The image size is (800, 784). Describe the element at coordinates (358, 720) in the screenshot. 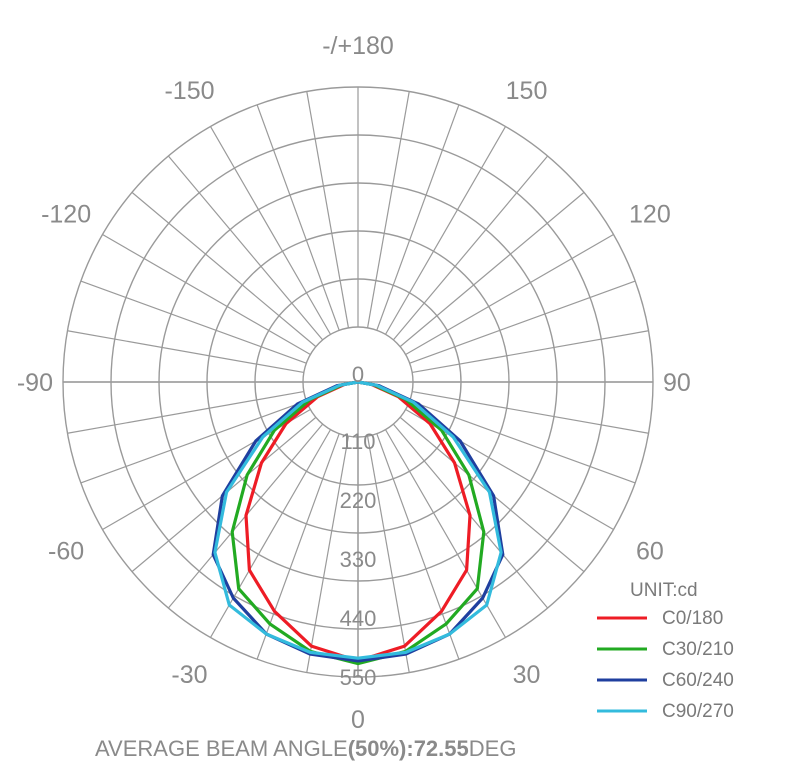

I see `angle-label: 0` at that location.